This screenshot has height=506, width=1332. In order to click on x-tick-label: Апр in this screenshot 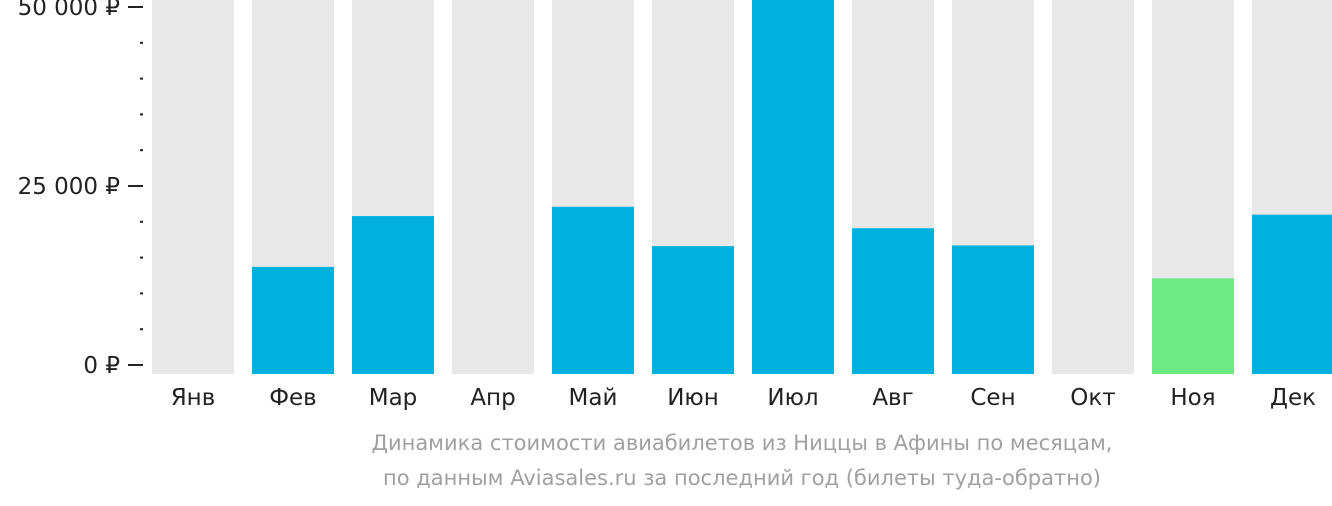, I will do `click(492, 398)`.